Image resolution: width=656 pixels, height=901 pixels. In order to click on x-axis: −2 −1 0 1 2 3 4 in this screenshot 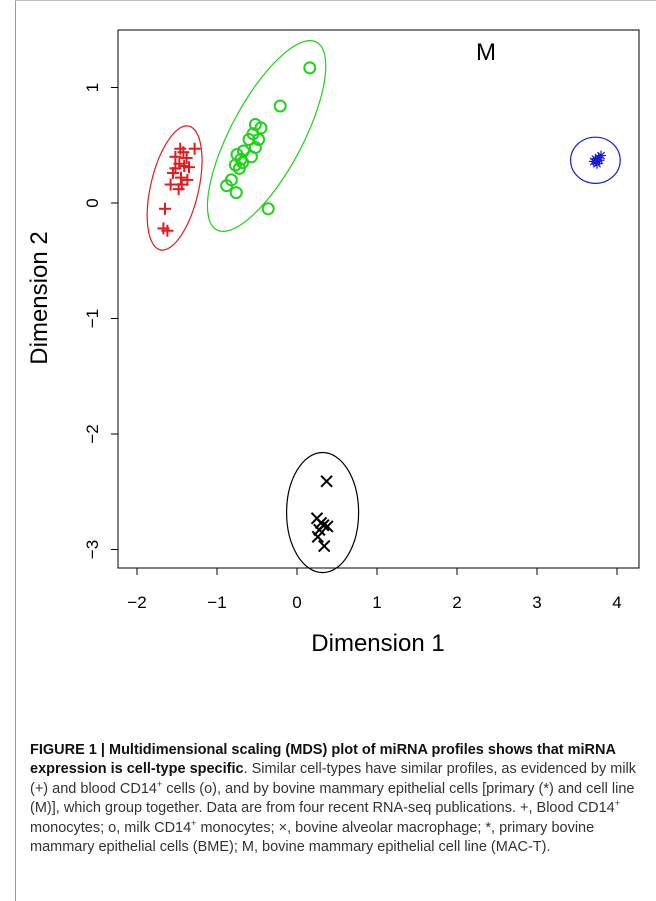, I will do `click(374, 590)`.